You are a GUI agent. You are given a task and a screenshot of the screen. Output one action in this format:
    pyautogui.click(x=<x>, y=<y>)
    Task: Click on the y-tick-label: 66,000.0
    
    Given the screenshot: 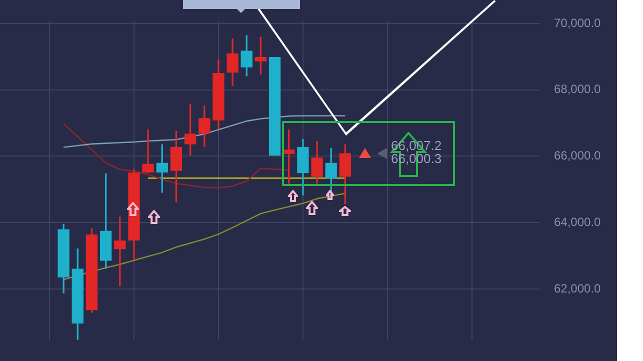 What is the action you would take?
    pyautogui.click(x=578, y=155)
    